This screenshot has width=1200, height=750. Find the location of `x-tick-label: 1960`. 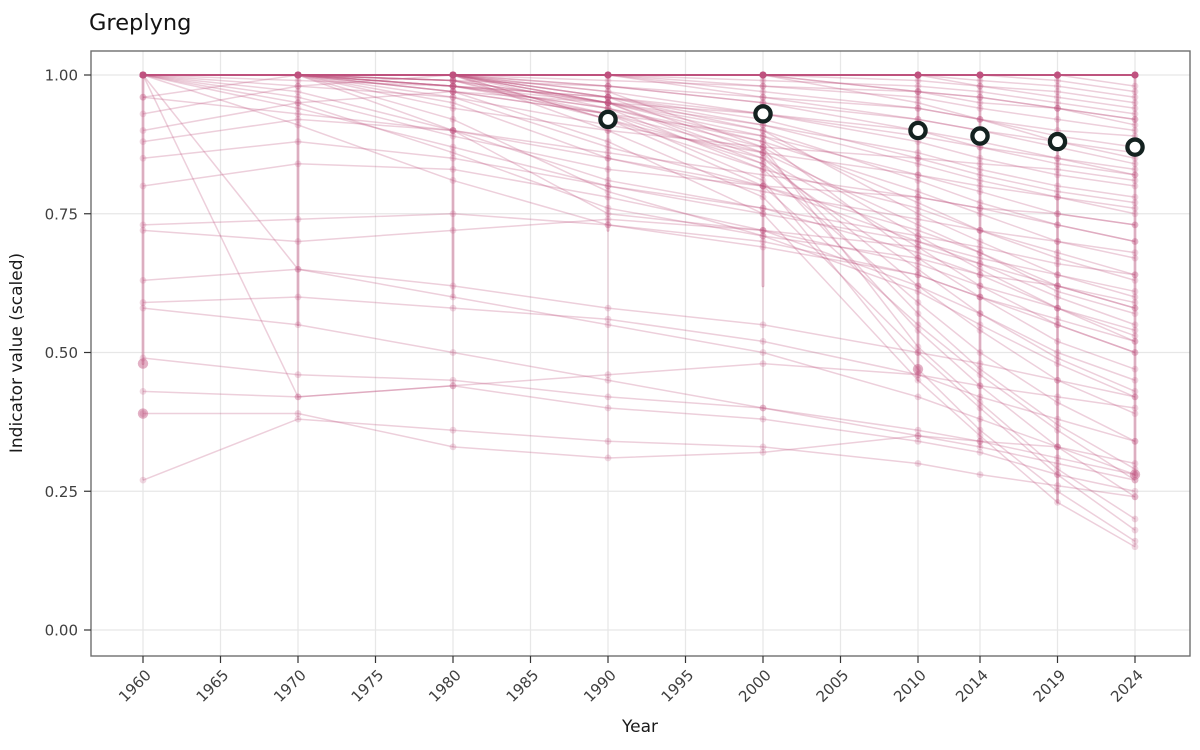

x-tick-label: 1960 is located at coordinates (135, 686).